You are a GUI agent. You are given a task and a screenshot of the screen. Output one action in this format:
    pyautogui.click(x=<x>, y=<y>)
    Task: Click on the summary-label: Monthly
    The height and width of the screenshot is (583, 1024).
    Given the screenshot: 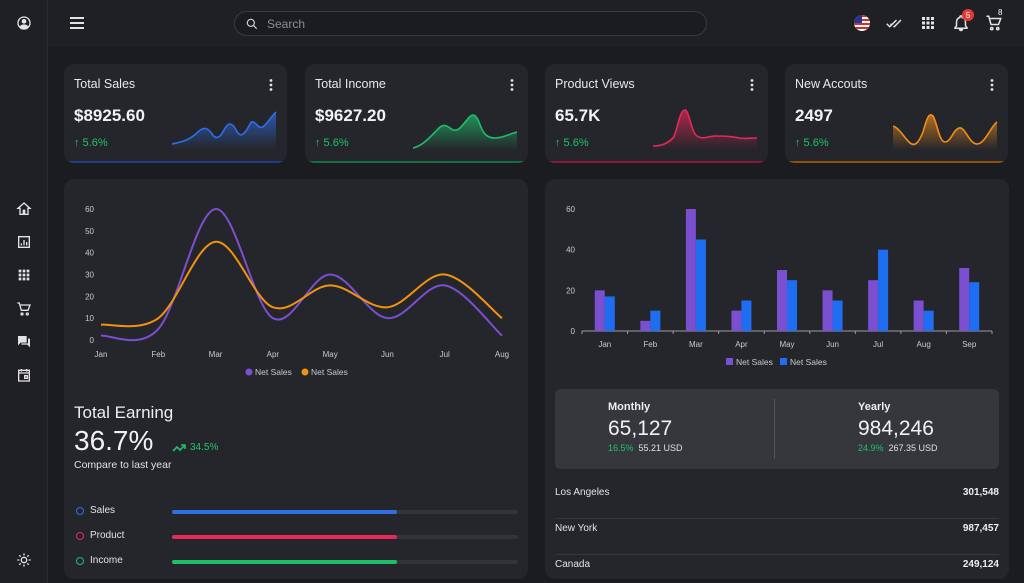 What is the action you would take?
    pyautogui.click(x=629, y=407)
    